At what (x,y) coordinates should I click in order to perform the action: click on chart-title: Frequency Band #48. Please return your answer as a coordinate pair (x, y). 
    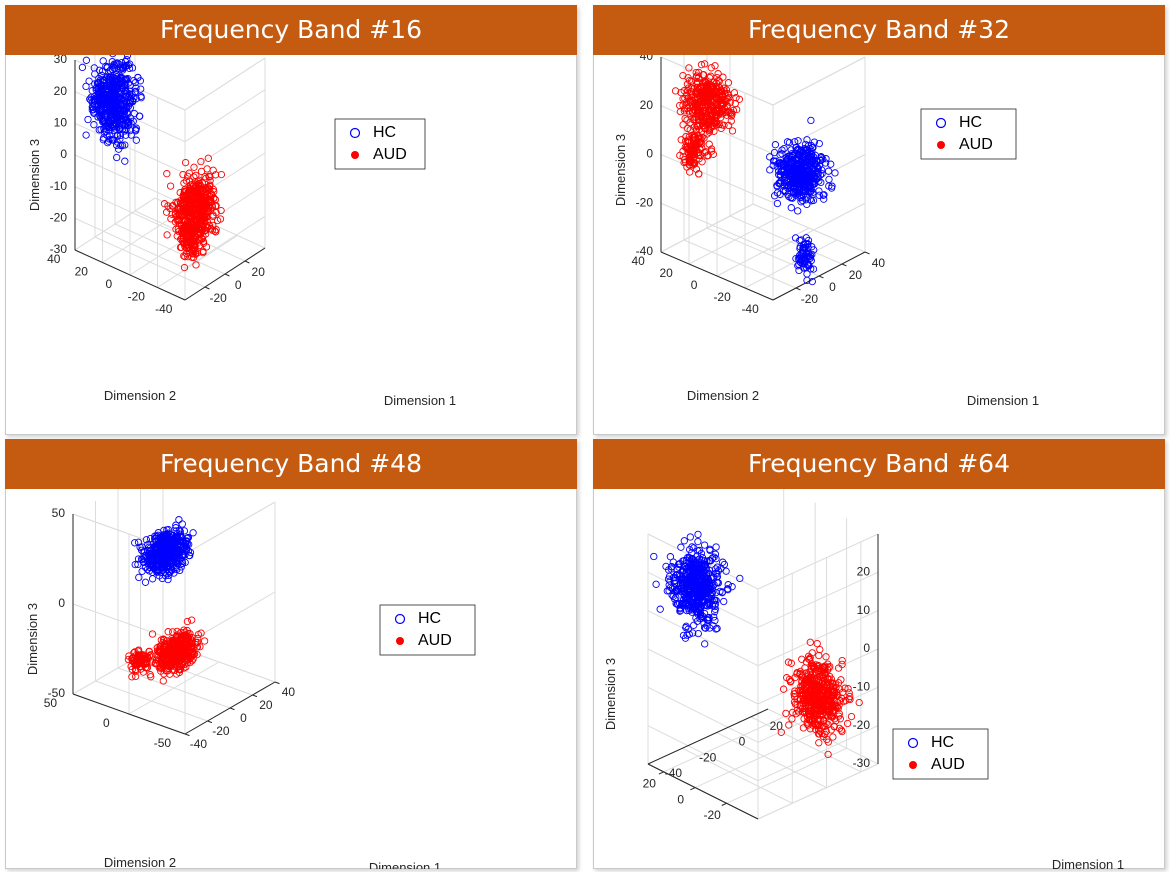
    Looking at the image, I should click on (291, 464).